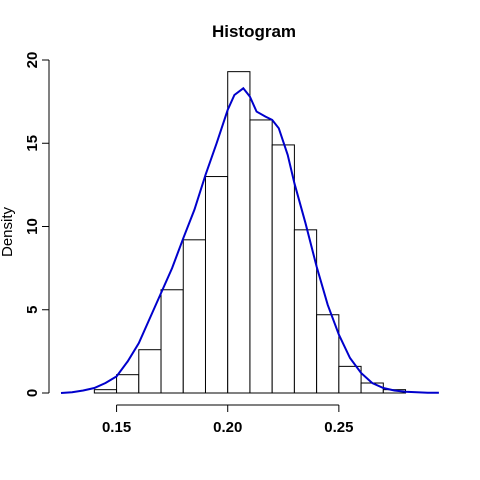  What do you see at coordinates (227, 427) in the screenshot?
I see `x-tick-label: 0.20` at bounding box center [227, 427].